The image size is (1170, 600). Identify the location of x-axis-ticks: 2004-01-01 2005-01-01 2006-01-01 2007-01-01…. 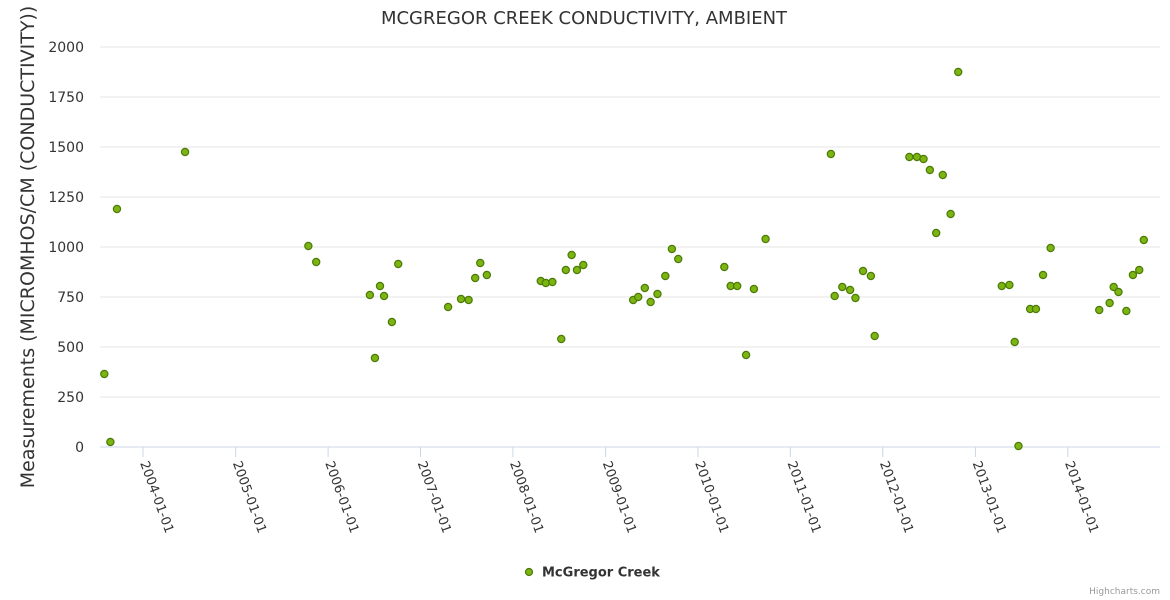
(618, 491).